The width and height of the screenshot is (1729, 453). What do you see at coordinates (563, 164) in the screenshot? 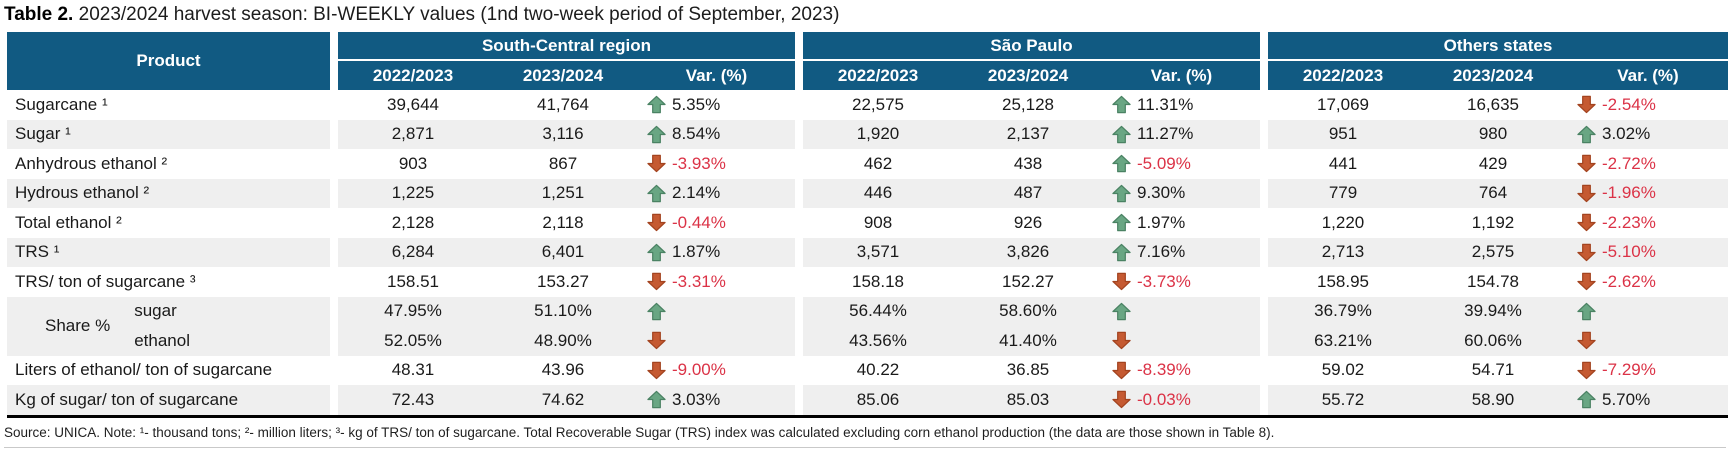
I see `value-cell: 867` at bounding box center [563, 164].